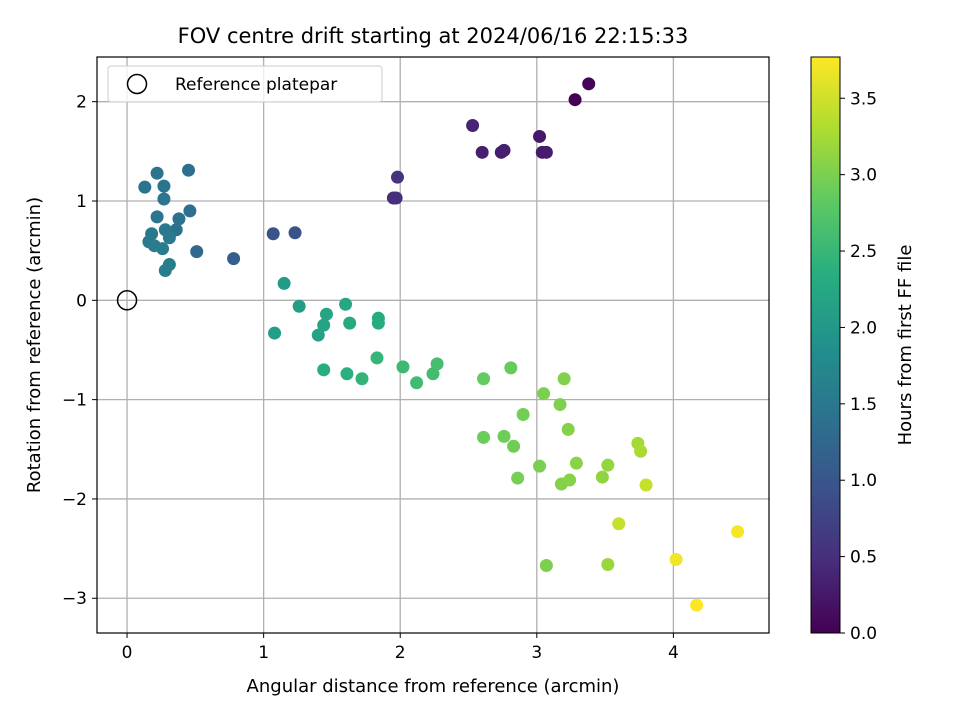  What do you see at coordinates (863, 328) in the screenshot?
I see `colorbar-tick-label: 2.0` at bounding box center [863, 328].